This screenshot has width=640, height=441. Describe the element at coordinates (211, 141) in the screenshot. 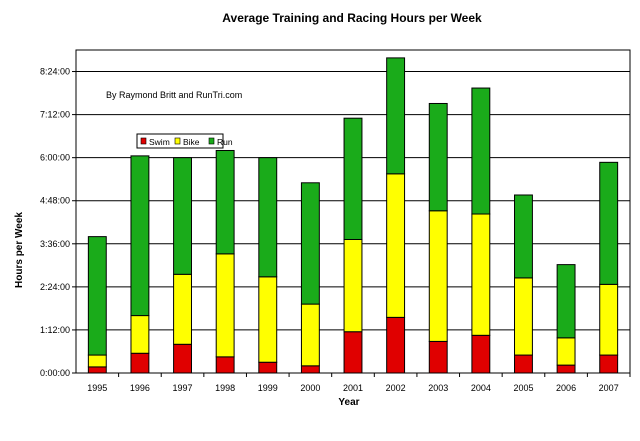

I see `legend-swatch-run` at that location.